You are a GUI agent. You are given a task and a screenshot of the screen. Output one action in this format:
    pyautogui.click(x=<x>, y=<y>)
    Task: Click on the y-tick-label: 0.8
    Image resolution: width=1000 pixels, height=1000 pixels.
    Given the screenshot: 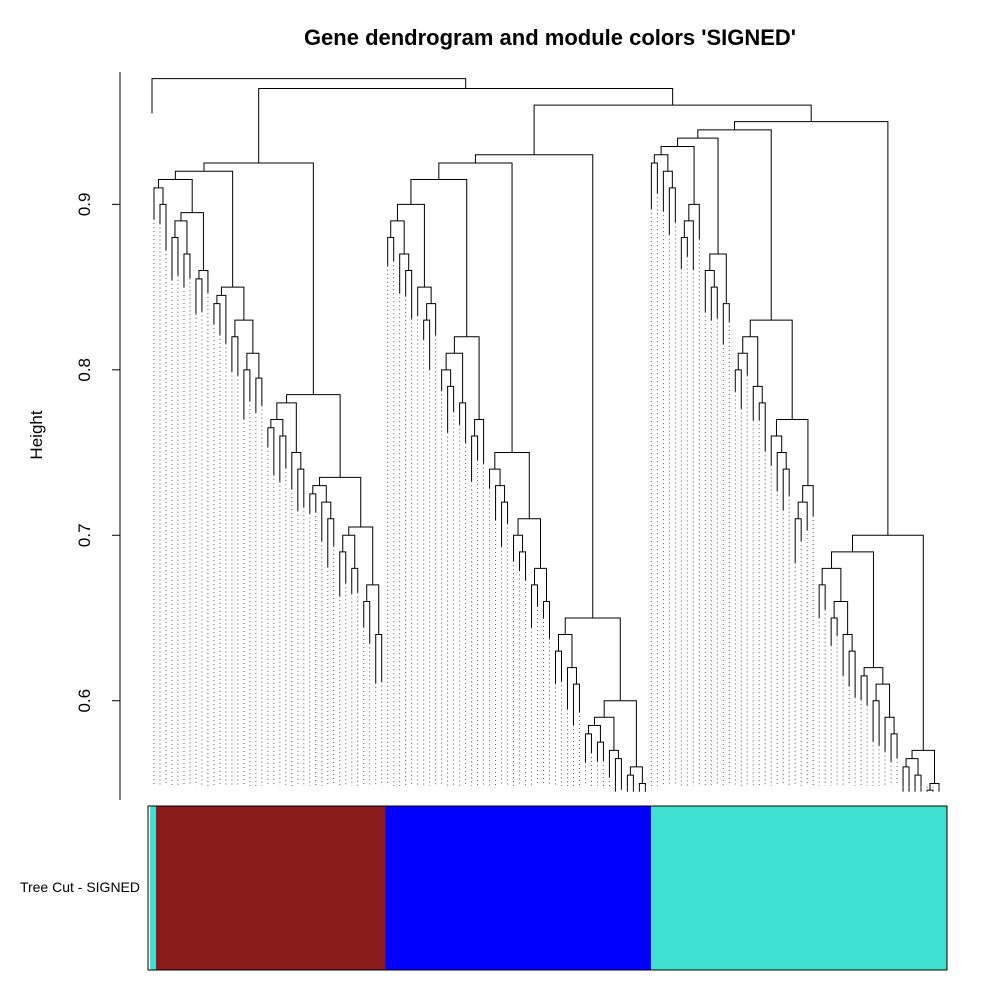 What is the action you would take?
    pyautogui.click(x=84, y=370)
    